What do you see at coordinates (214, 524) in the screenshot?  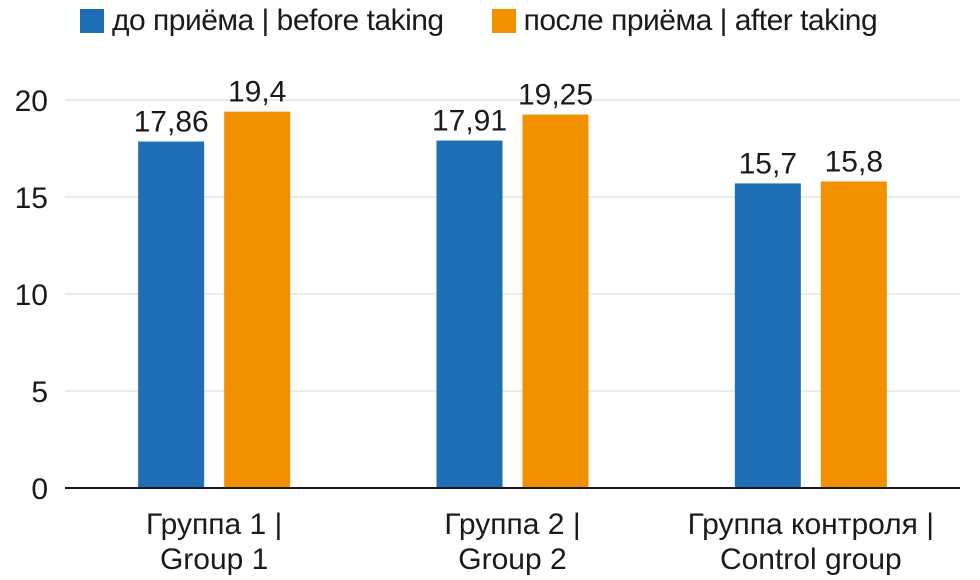 I see `x-tick-label: Группа 1 |` at bounding box center [214, 524].